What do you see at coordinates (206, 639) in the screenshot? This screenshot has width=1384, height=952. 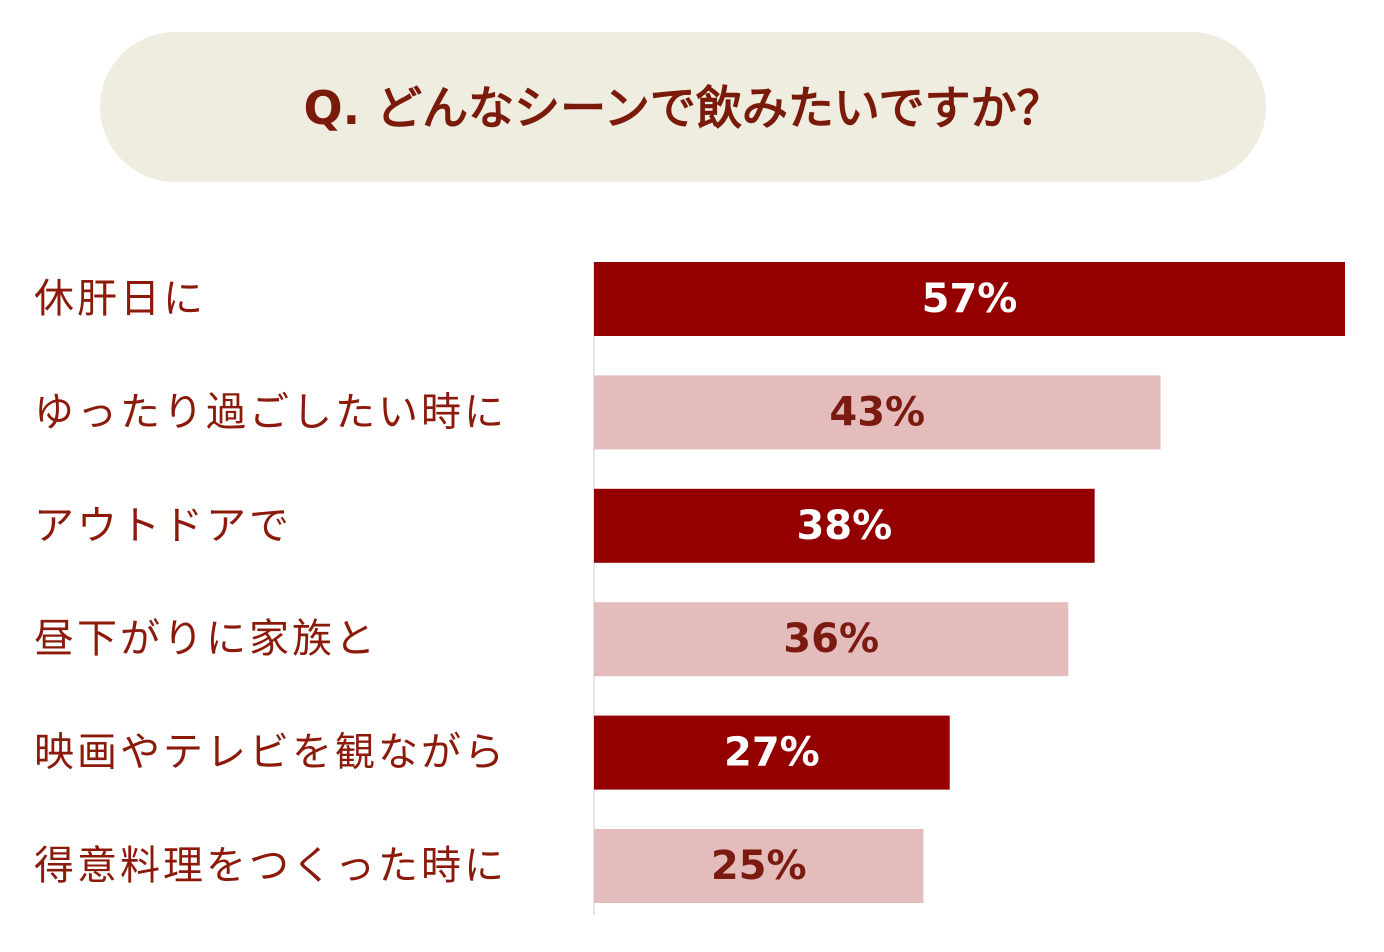 I see `category-label: 昼下がりに家族と` at bounding box center [206, 639].